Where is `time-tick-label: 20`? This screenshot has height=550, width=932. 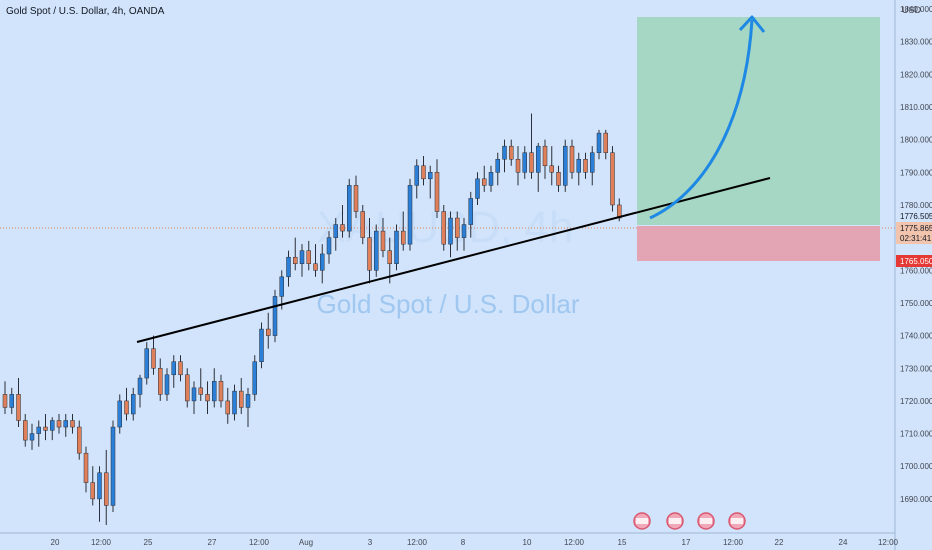
time-tick-label: 20 is located at coordinates (55, 542).